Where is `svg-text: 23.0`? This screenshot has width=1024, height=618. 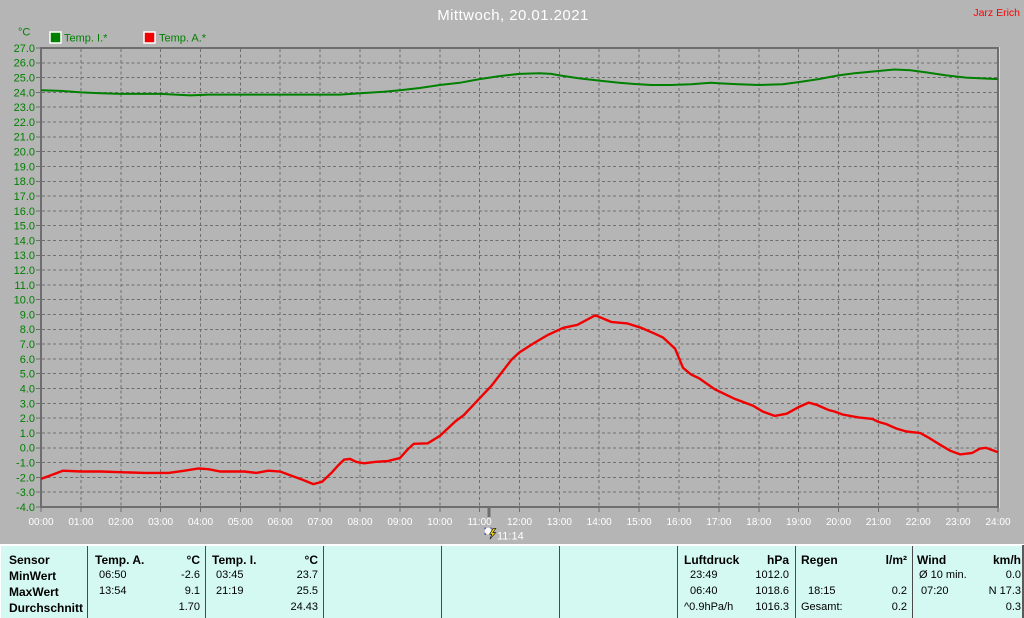
svg-text: 23.0 is located at coordinates (24, 108).